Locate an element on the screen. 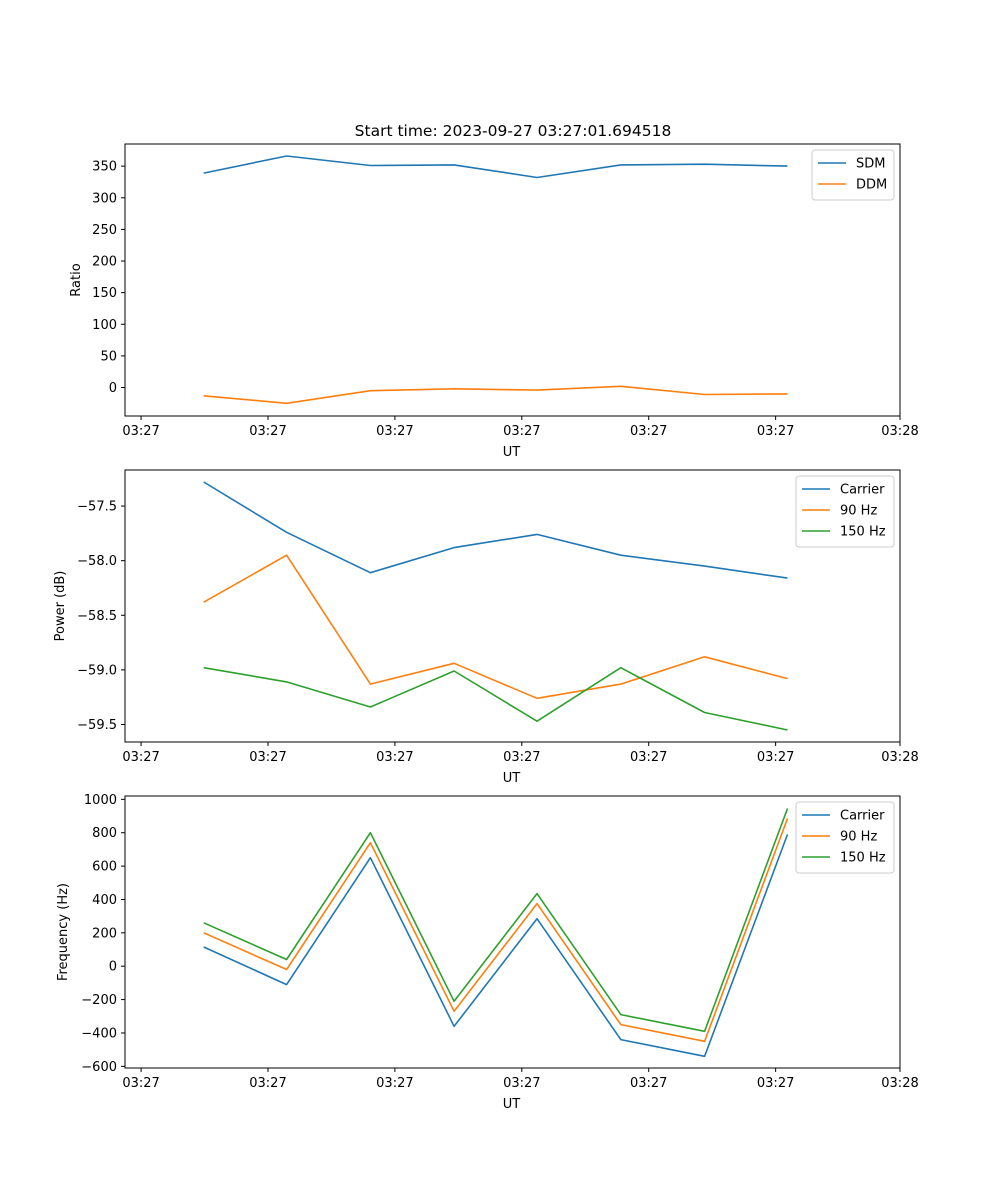 This screenshot has width=1000, height=1200. legend-label: DDM is located at coordinates (871, 185).